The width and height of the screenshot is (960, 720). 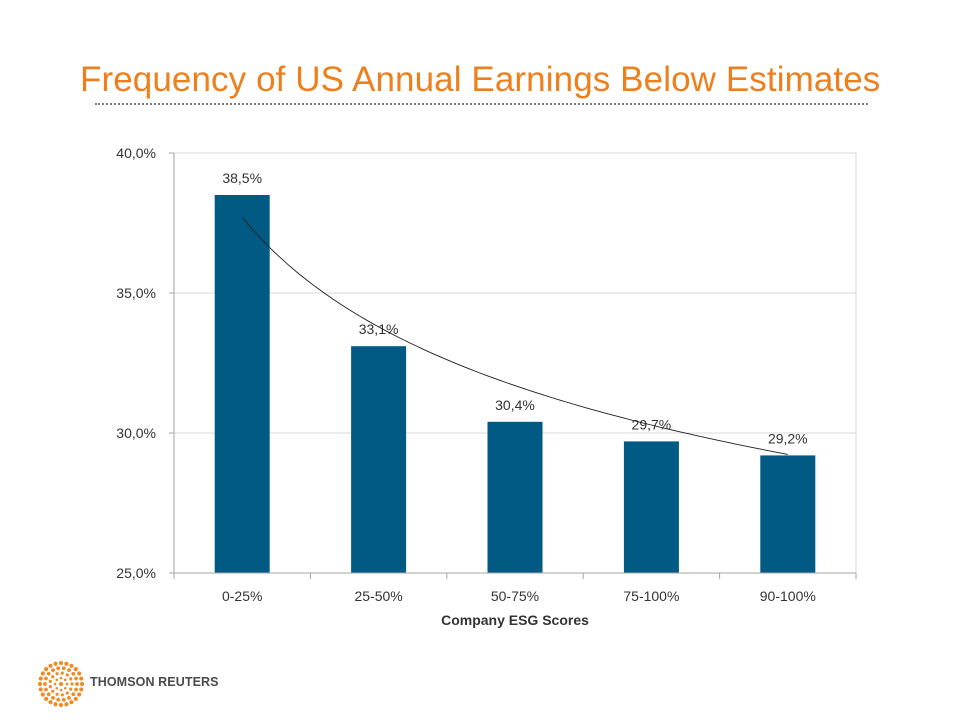 I want to click on data-label: 29,7%, so click(x=652, y=424).